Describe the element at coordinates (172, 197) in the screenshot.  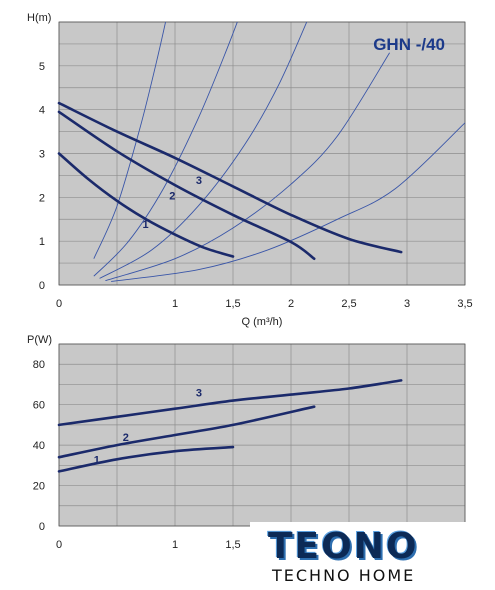
I see `head-curve-label-2: 2` at that location.